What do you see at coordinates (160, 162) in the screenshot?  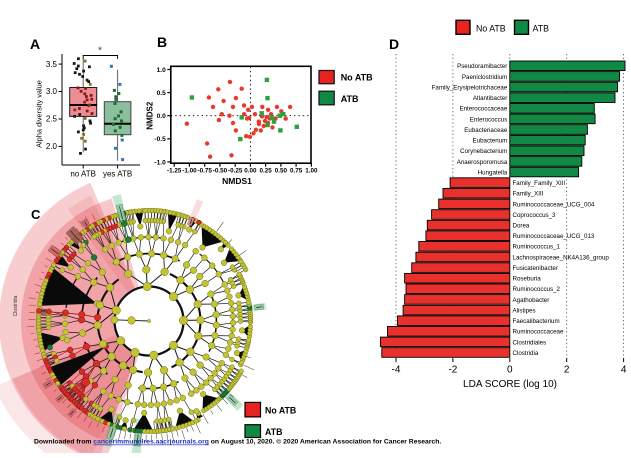 I see `svg-text: -1.0` at bounding box center [160, 162].